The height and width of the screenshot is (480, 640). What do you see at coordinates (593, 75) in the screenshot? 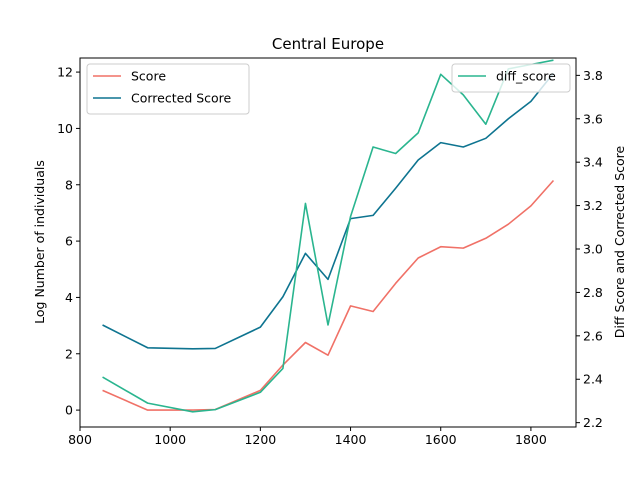
I see `y-tick-label-right: 3.8` at bounding box center [593, 75].